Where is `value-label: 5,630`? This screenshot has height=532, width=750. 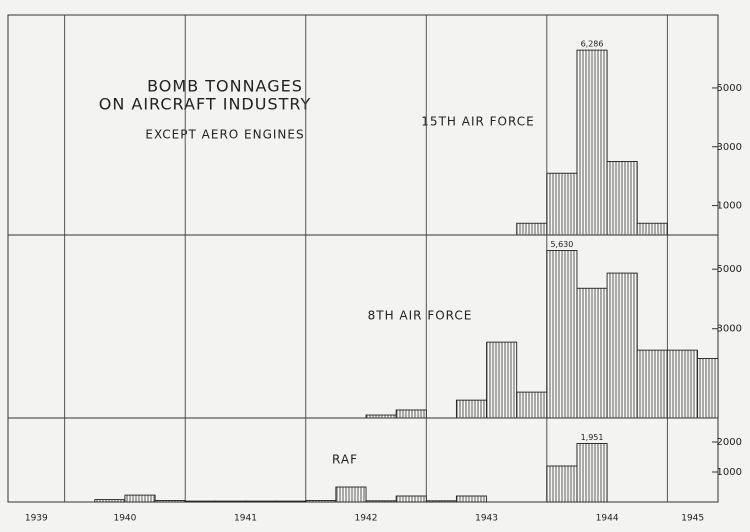
value-label: 5,630 is located at coordinates (561, 244).